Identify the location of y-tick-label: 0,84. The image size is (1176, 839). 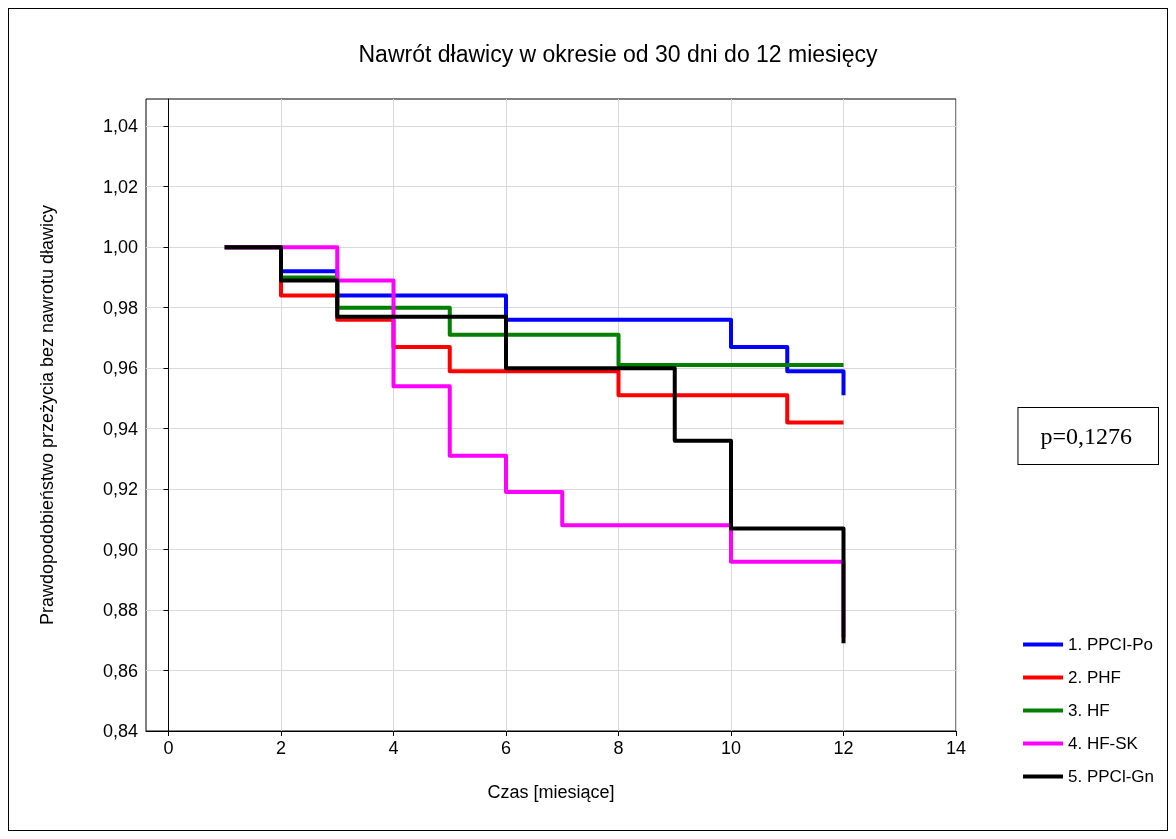
(120, 731).